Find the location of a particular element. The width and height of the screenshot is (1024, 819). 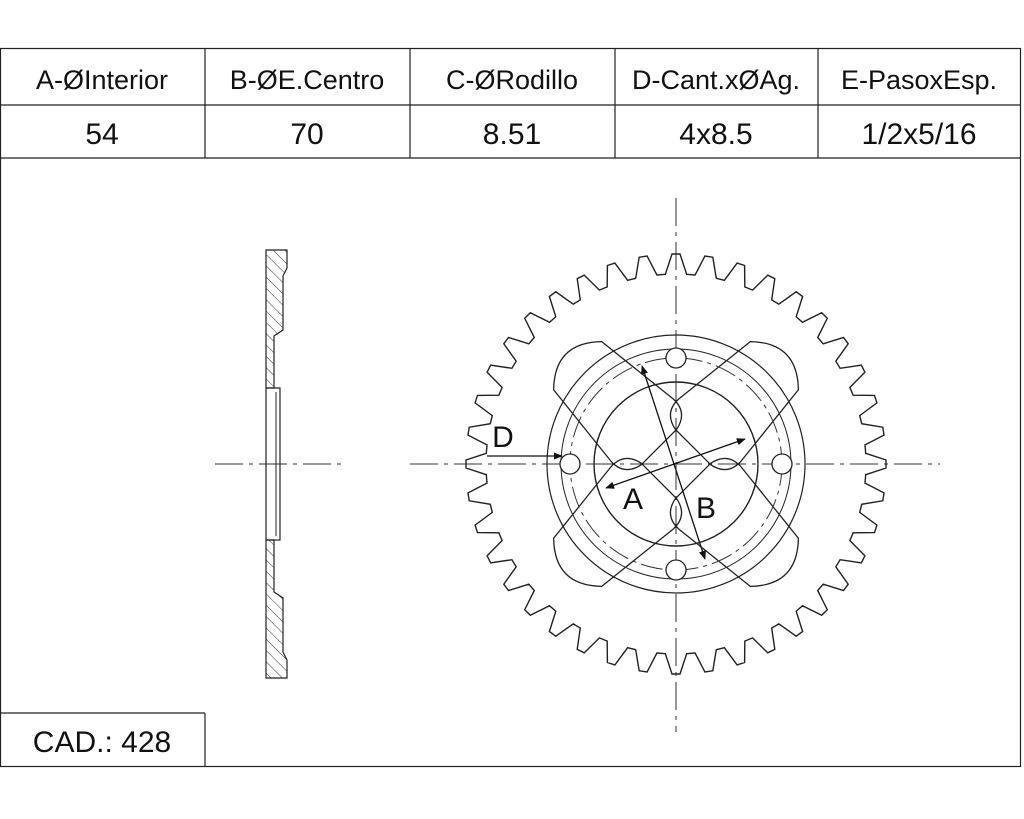

side-view-lower-section is located at coordinates (276, 609).